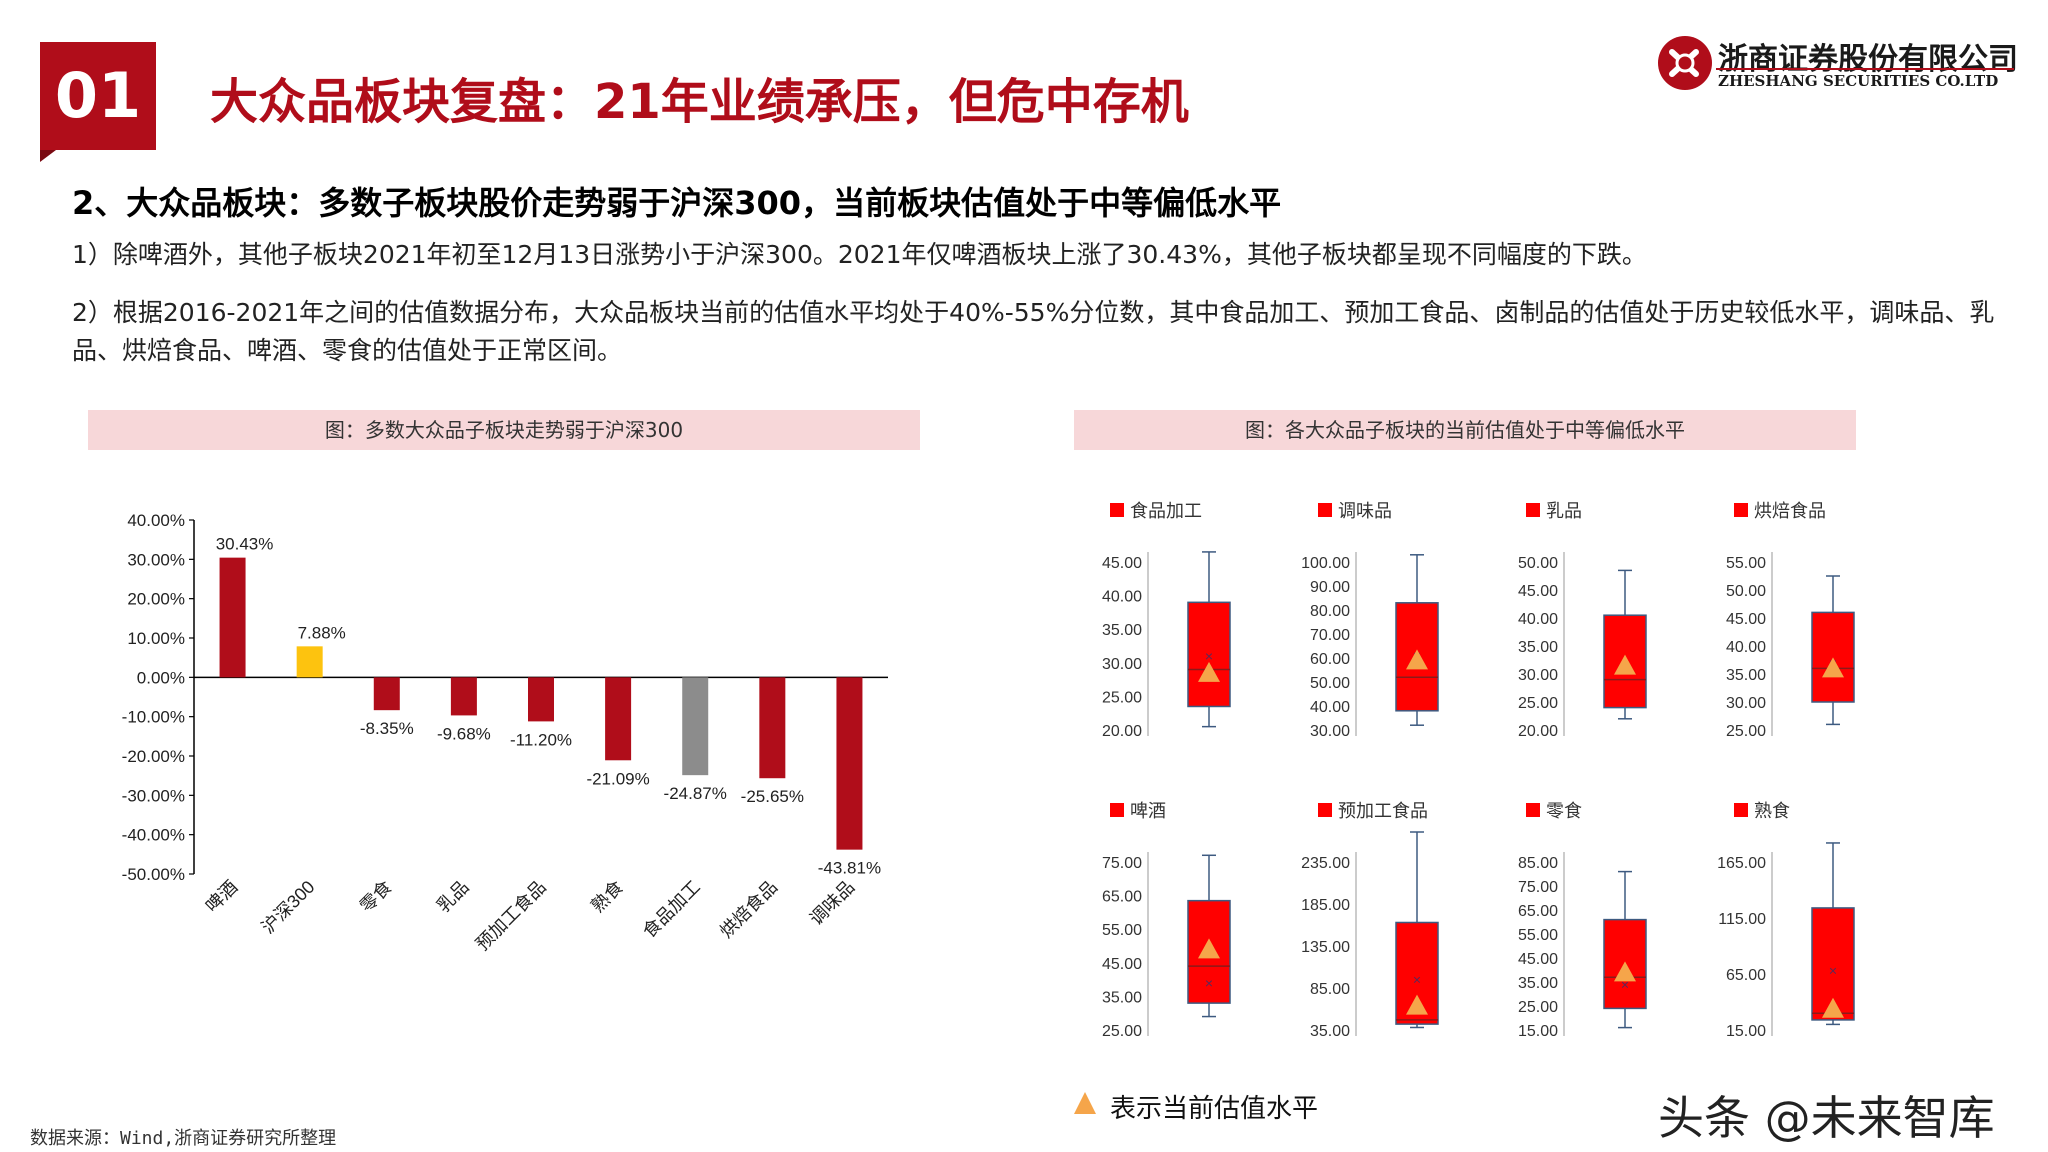 The width and height of the screenshot is (2048, 1152). What do you see at coordinates (1742, 919) in the screenshot?
I see `panel-tick-label: 115.00` at bounding box center [1742, 919].